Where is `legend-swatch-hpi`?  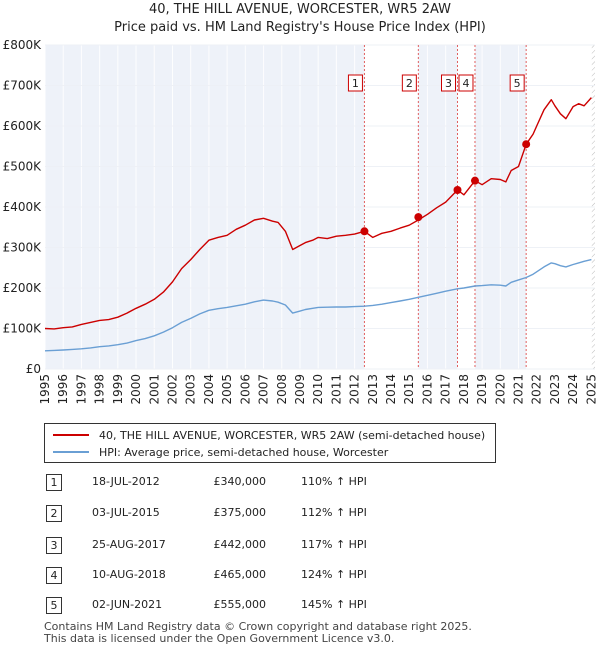 legend-swatch-hpi is located at coordinates (71, 452).